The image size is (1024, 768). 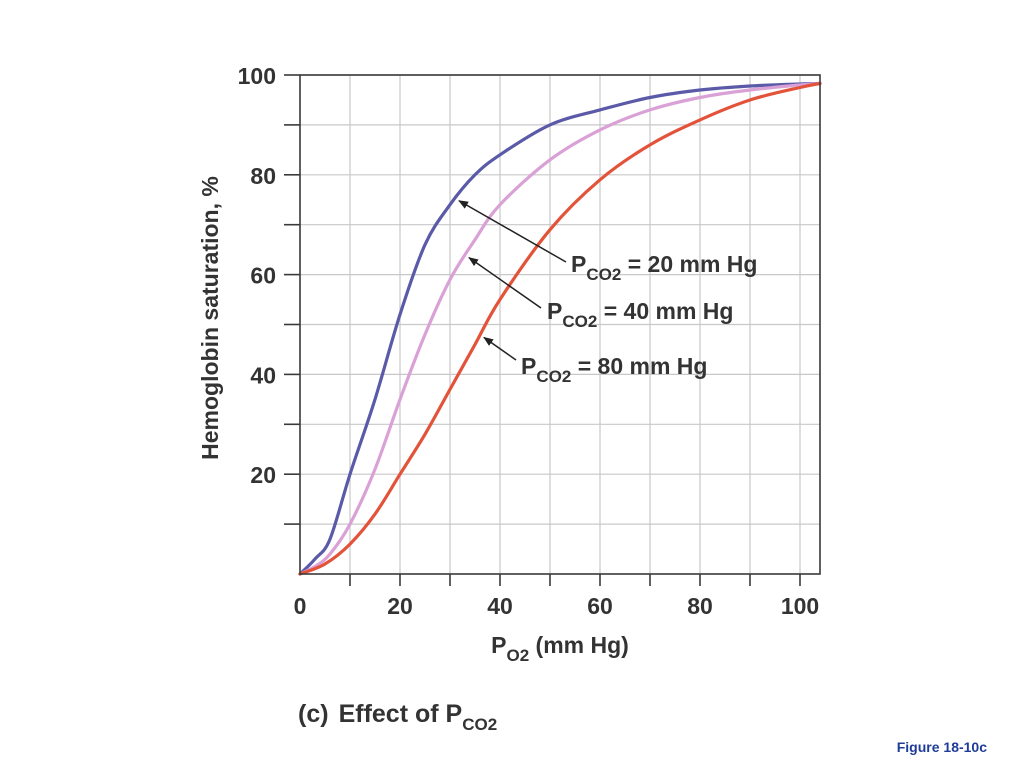 I want to click on series-label-1: PCO2 = 20 mm Hg, so click(x=664, y=267).